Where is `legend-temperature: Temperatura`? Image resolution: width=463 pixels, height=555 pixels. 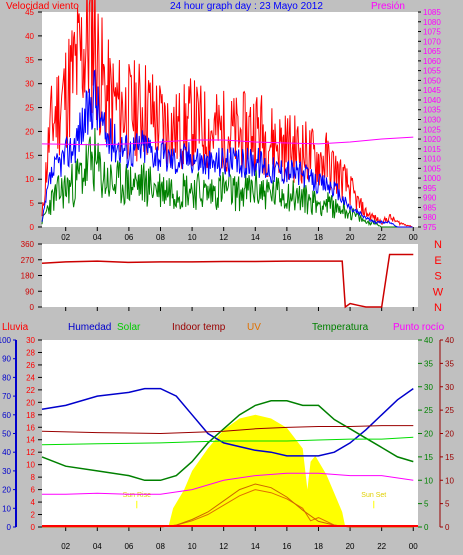 legend-temperature: Temperatura is located at coordinates (340, 327).